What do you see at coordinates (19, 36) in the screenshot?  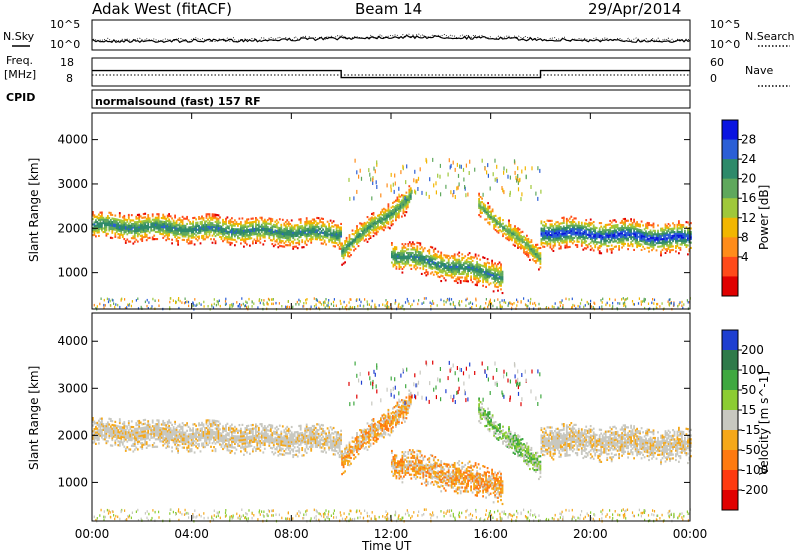 I see `nsky-label: N.Sky` at bounding box center [19, 36].